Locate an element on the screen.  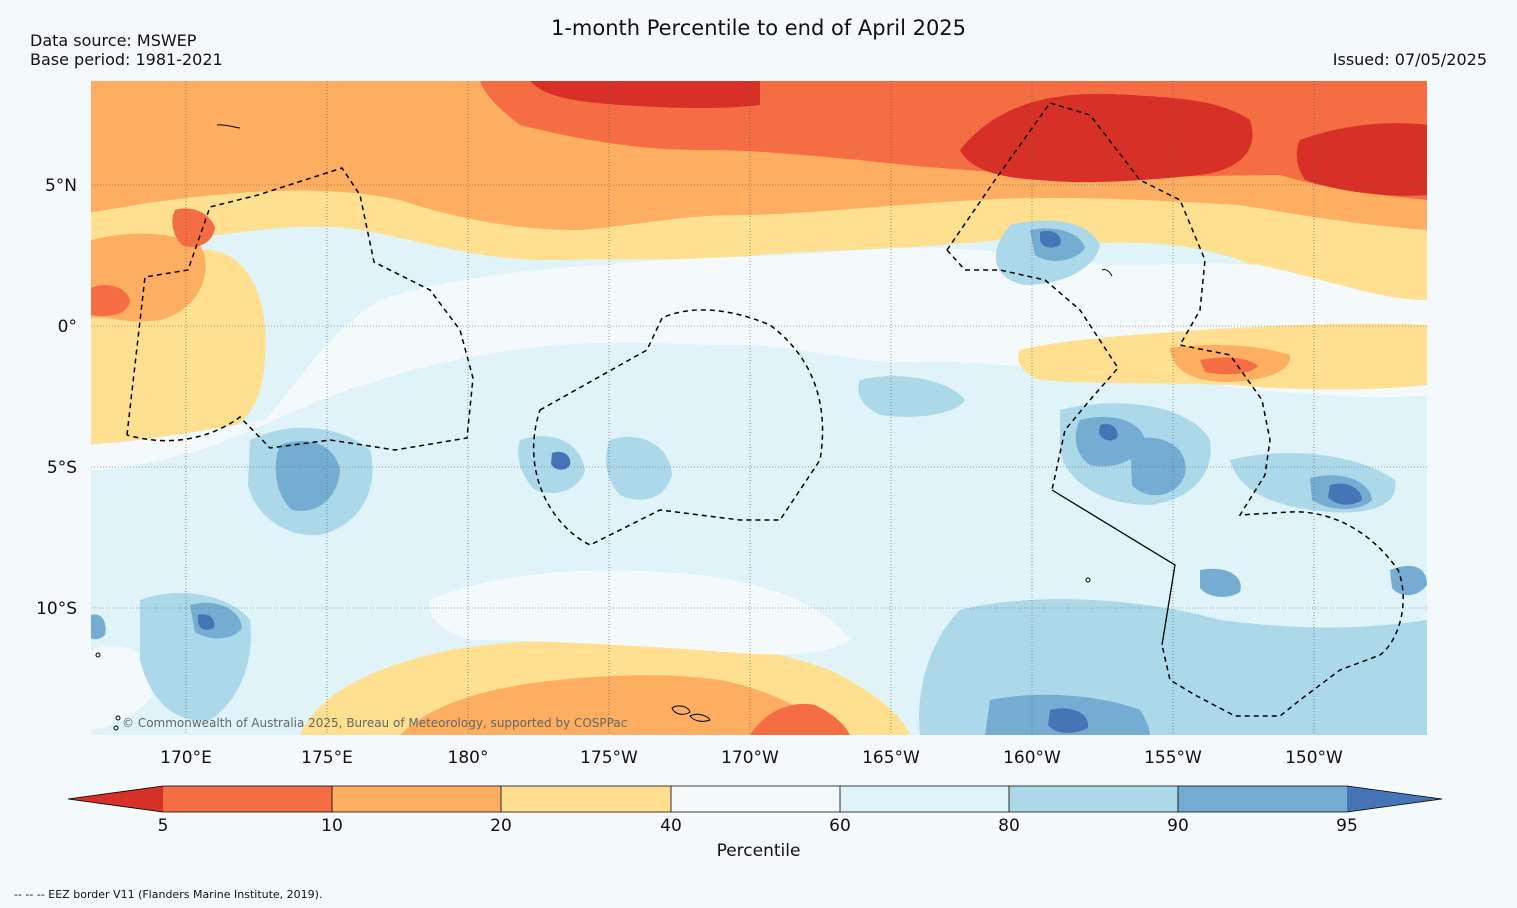
region-5-10-patch is located at coordinates (193, 227).